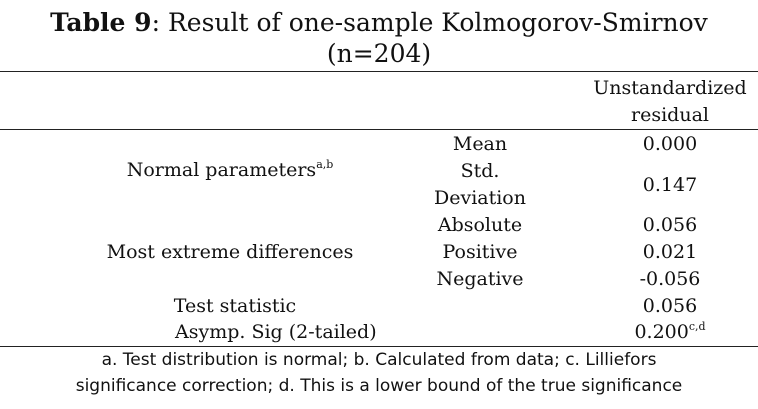 The height and width of the screenshot is (409, 758). What do you see at coordinates (379, 53) in the screenshot?
I see `table-title-sample-size: (n=204)` at bounding box center [379, 53].